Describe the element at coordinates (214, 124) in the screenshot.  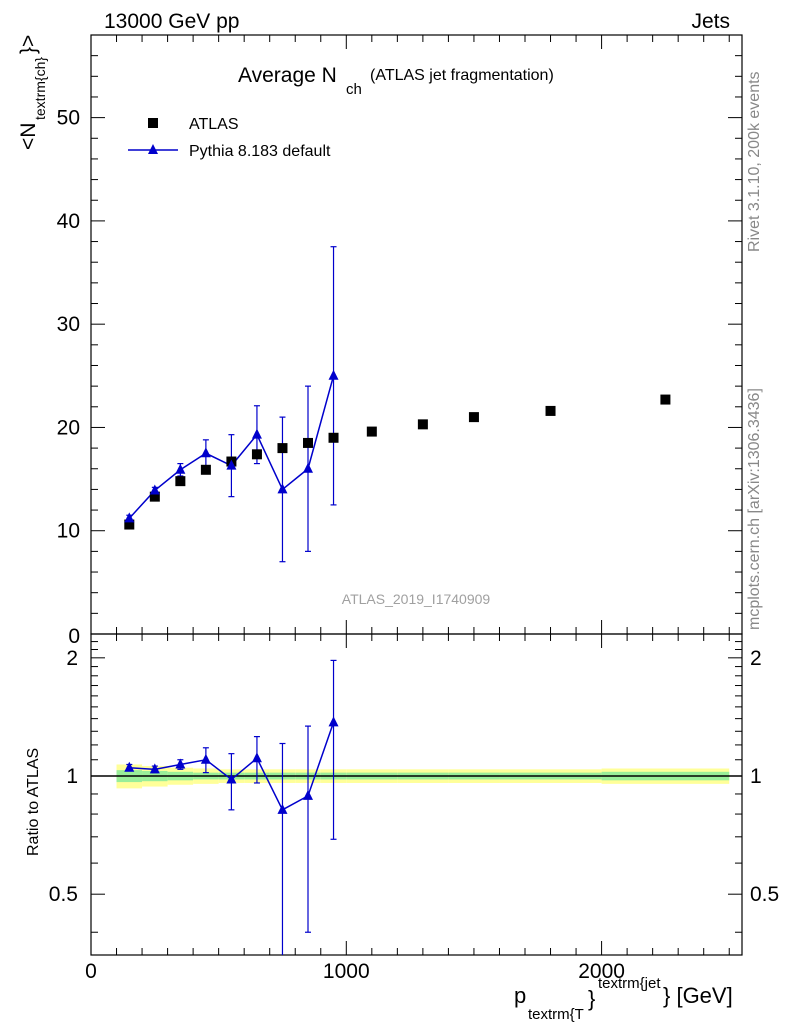
I see `legend-atlas-label: ATLAS` at that location.